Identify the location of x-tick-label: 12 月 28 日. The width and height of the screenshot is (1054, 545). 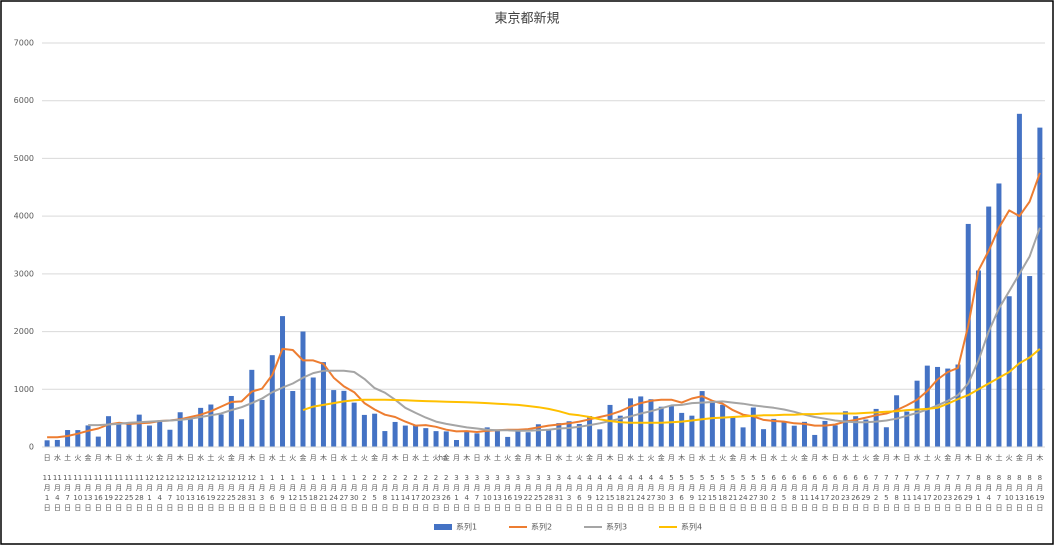
(241, 493).